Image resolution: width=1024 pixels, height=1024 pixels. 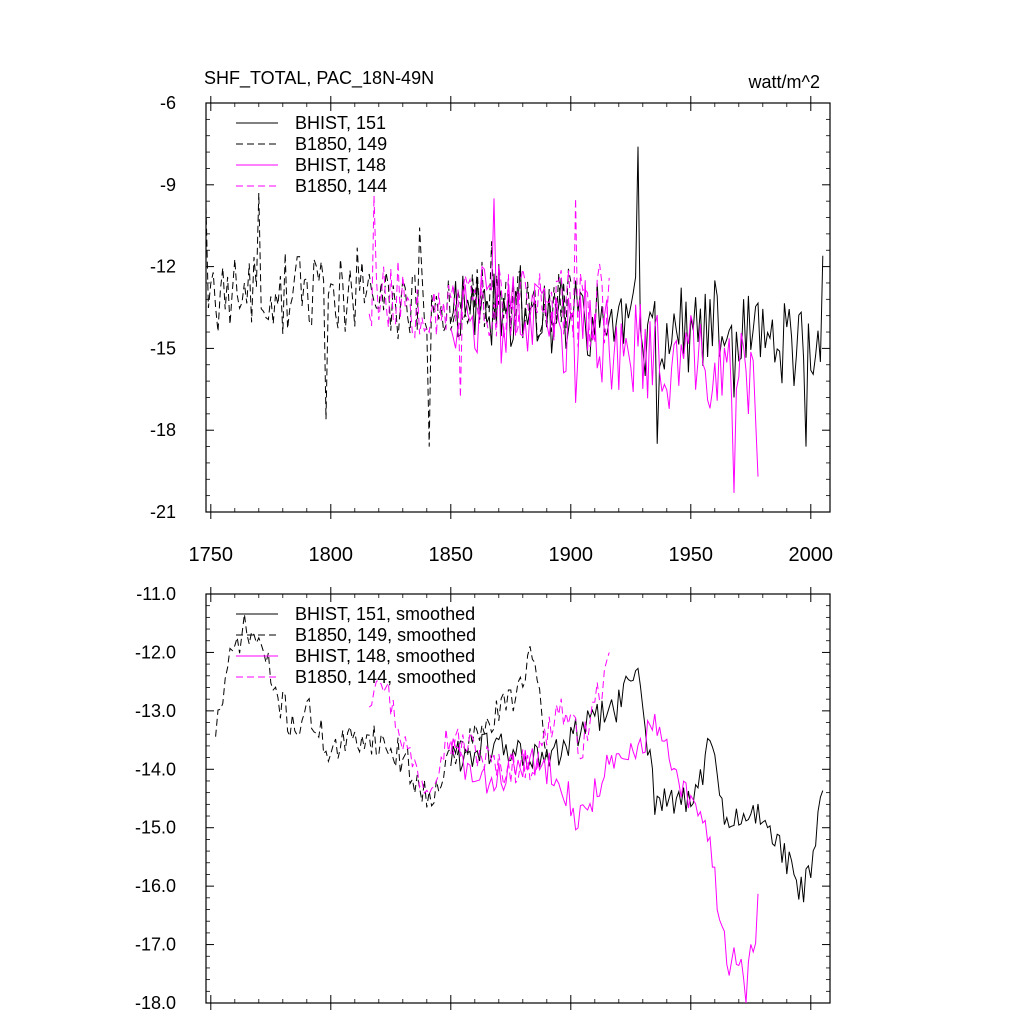 I want to click on legend-label-bottom: B1850, 144, smoothed, so click(x=385, y=677).